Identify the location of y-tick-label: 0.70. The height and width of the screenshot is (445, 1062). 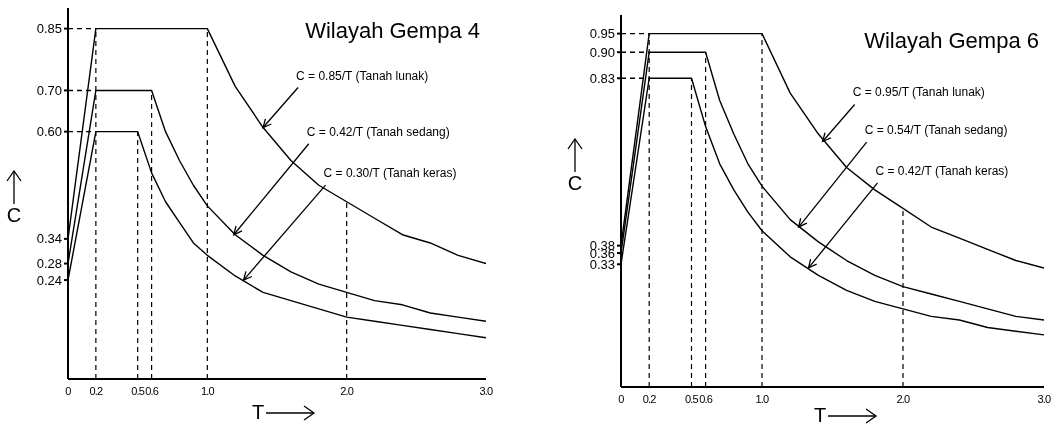
(49, 91).